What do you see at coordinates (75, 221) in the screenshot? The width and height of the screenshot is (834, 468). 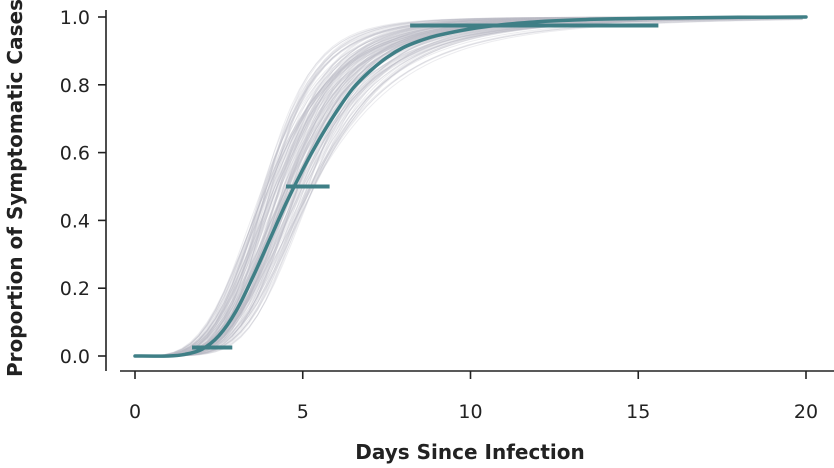 I see `y-tick-label: 0.4` at bounding box center [75, 221].